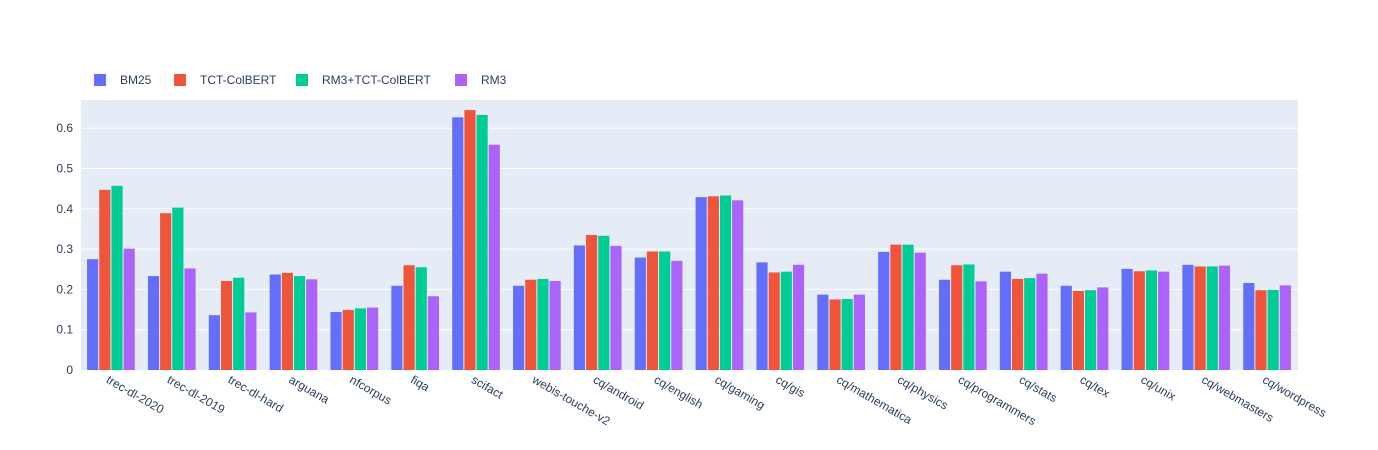 This screenshot has width=1378, height=450. I want to click on x-tick-label: trec-dl-2019, so click(196, 394).